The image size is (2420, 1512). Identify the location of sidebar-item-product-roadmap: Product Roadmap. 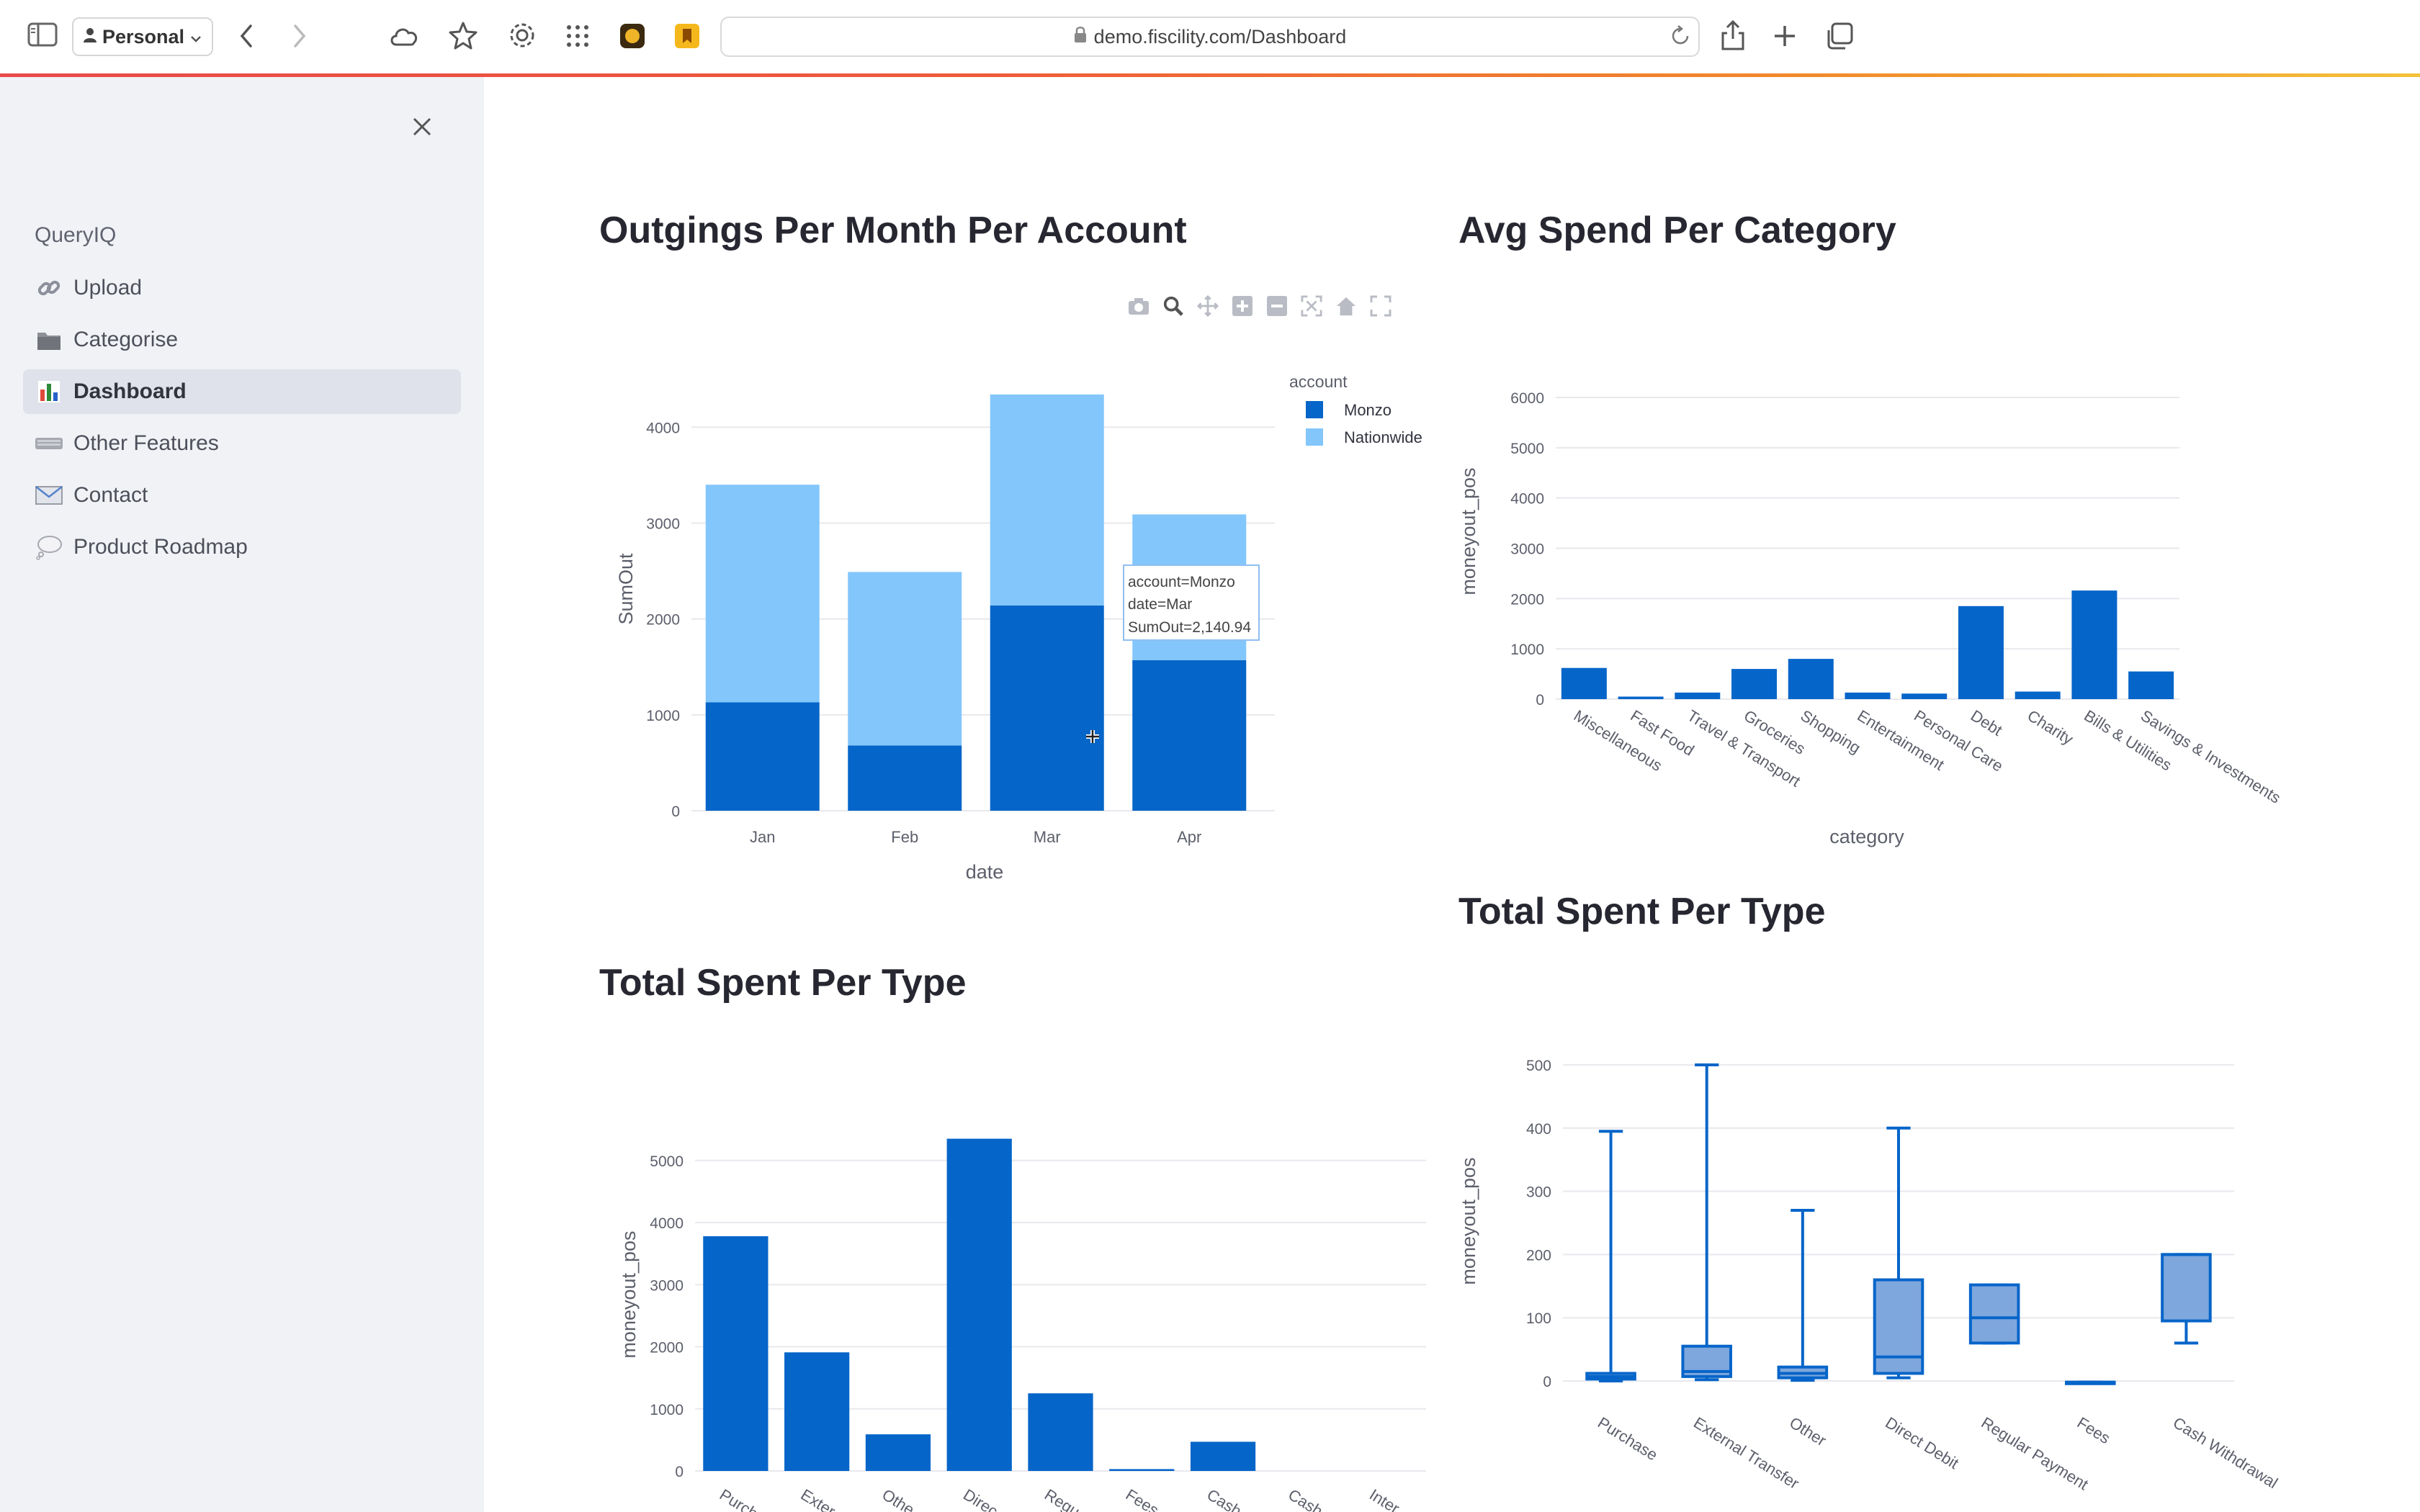
(242, 547).